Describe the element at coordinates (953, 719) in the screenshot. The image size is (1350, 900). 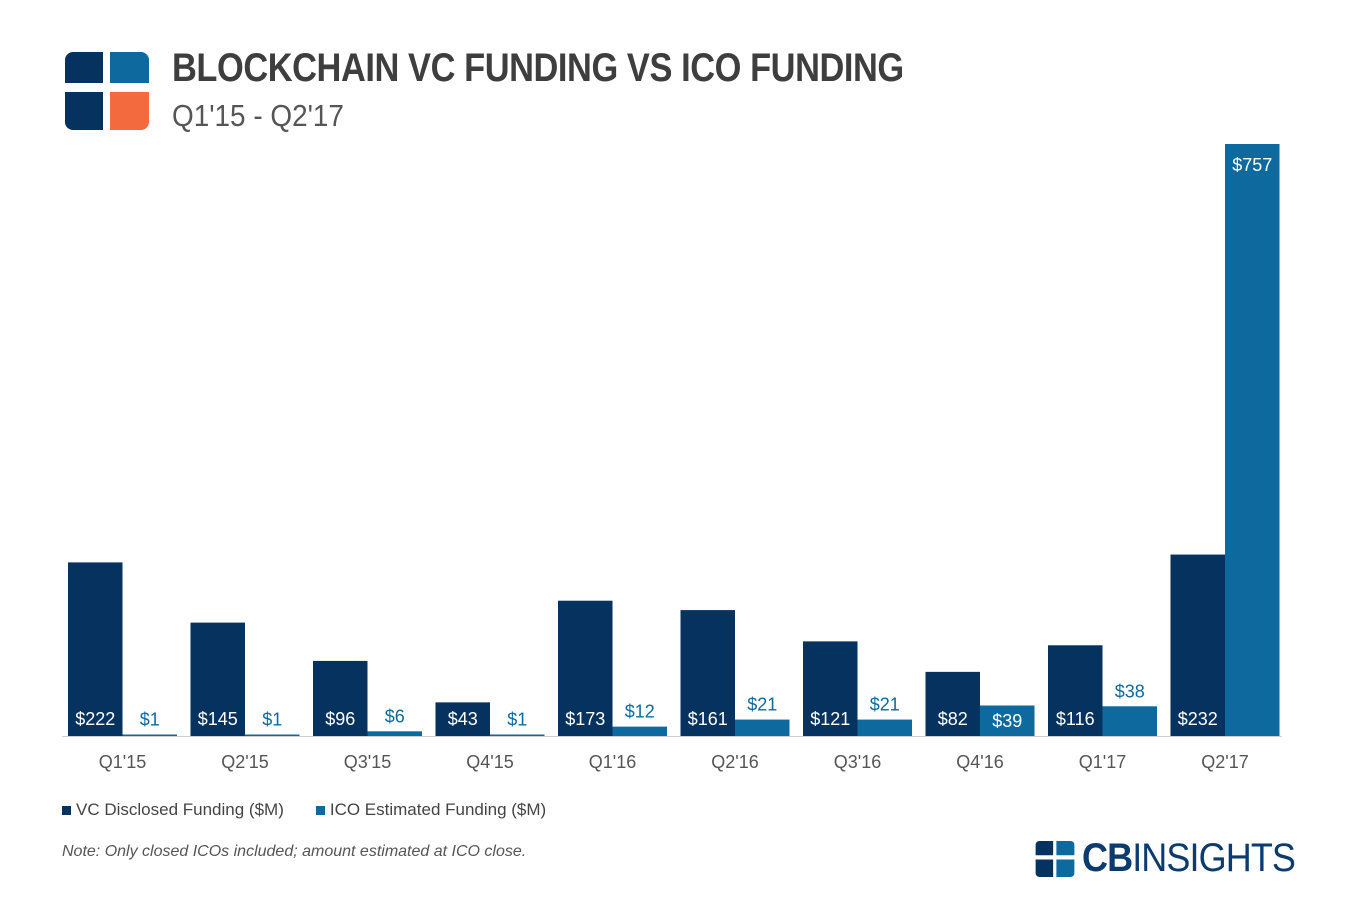
I see `data-label-vc: $82` at that location.